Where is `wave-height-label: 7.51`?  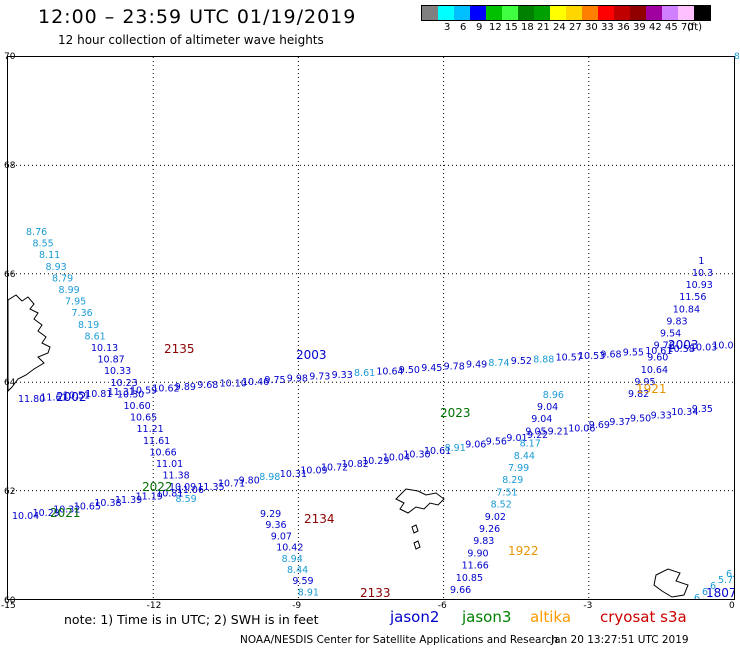
wave-height-label: 7.51 is located at coordinates (506, 492).